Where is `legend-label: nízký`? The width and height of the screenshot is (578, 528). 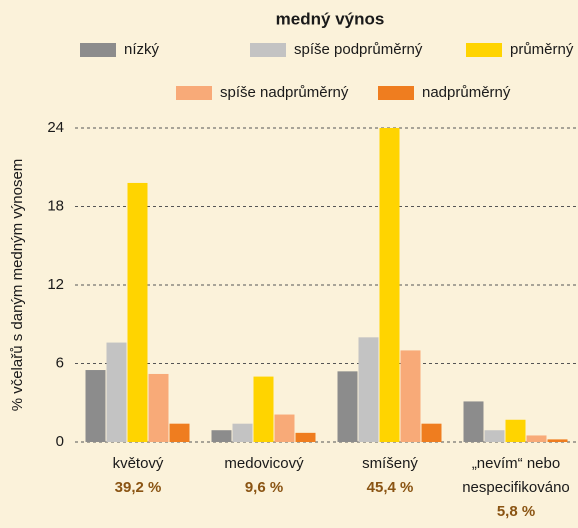 legend-label: nízký is located at coordinates (142, 49).